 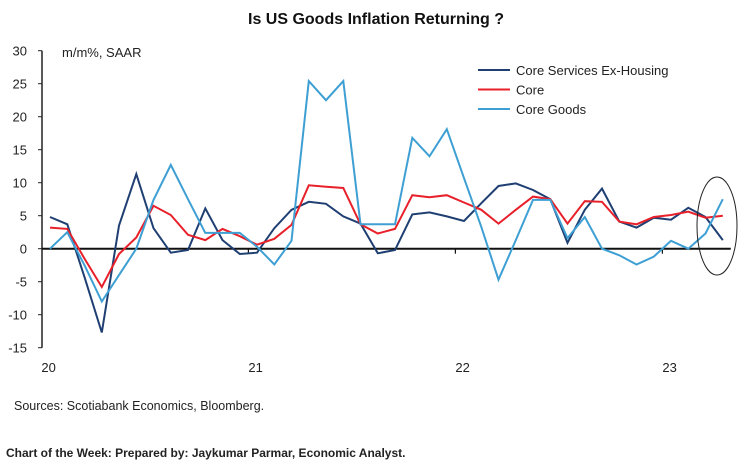 What do you see at coordinates (25, 200) in the screenshot?
I see `y-axis: -15 -10 -5 0 5 10 15 20 25 30` at bounding box center [25, 200].